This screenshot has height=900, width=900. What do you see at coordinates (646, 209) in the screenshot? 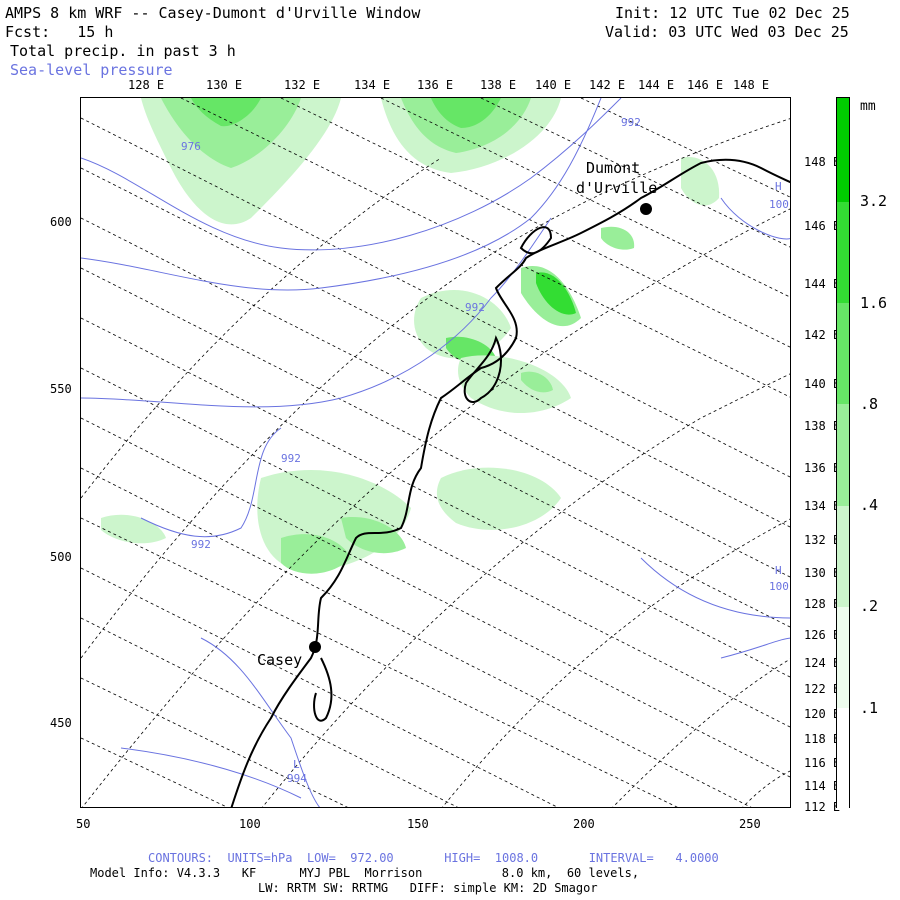
I see `station-marker-dumont` at bounding box center [646, 209].